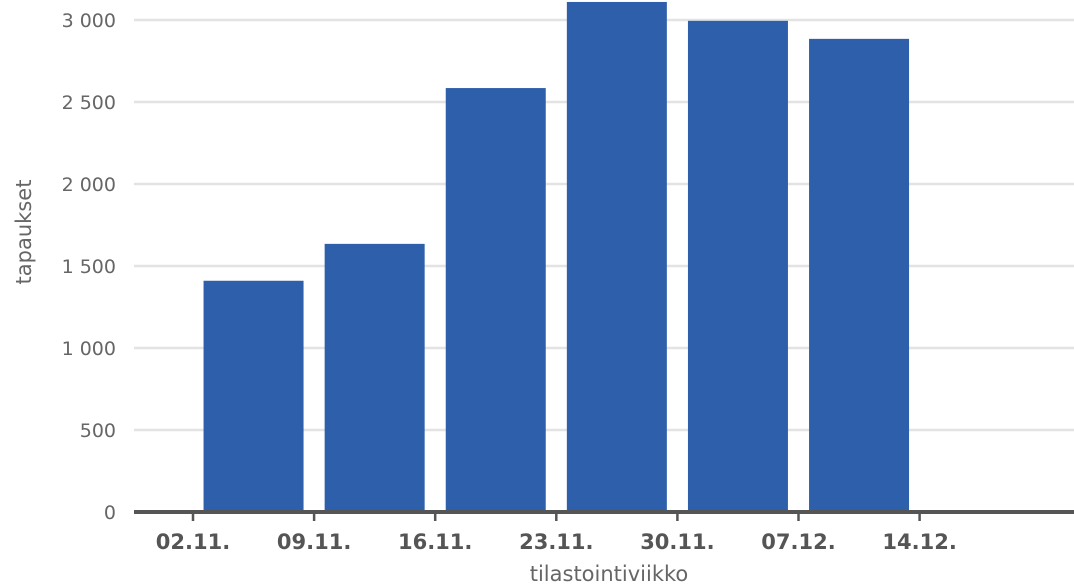 This screenshot has width=1074, height=585. What do you see at coordinates (89, 185) in the screenshot?
I see `y-tick-label: 2 000` at bounding box center [89, 185].